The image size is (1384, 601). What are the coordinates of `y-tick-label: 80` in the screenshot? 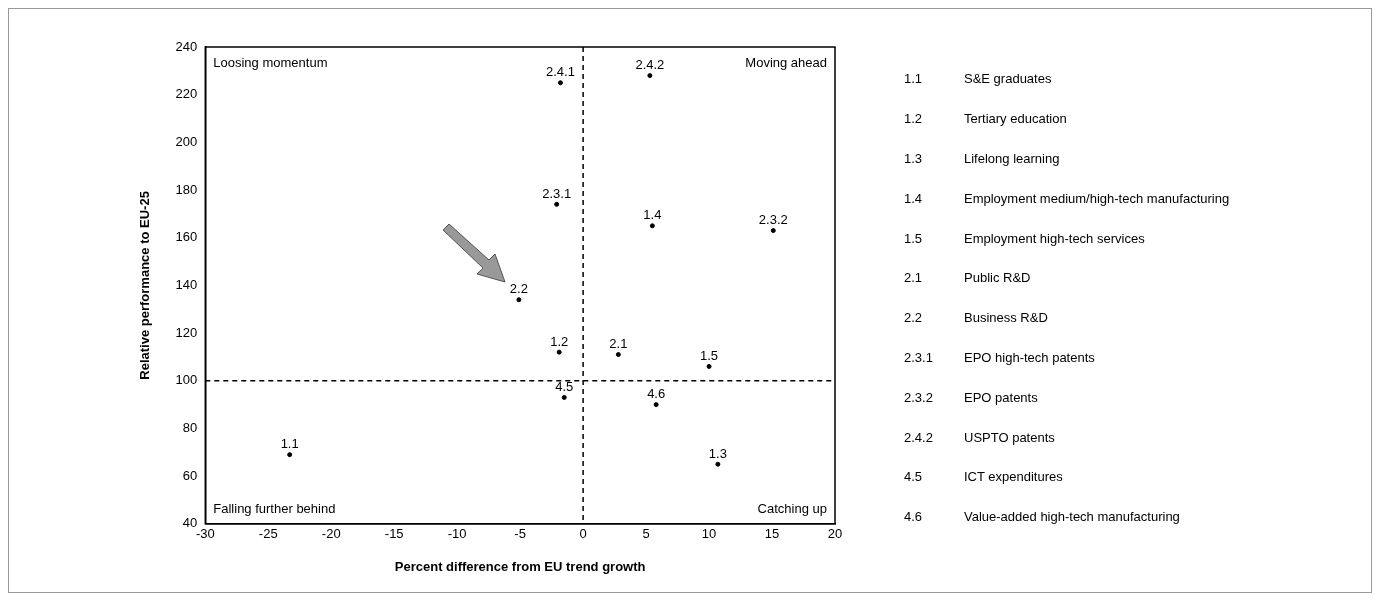 It's located at (190, 428).